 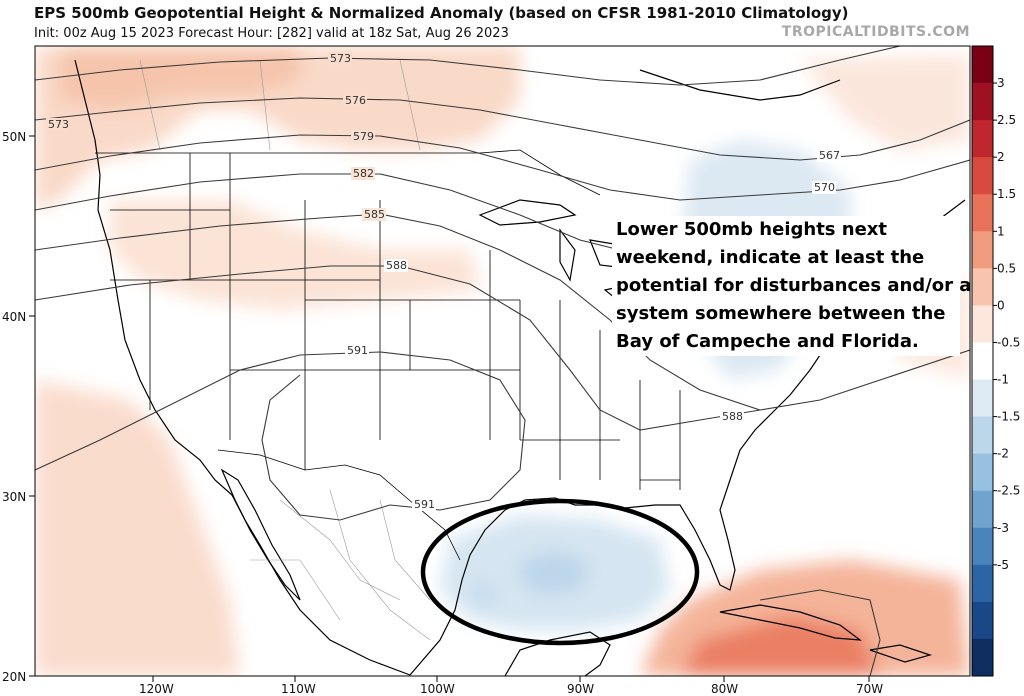 I want to click on highlight-ellipse, so click(x=560, y=572).